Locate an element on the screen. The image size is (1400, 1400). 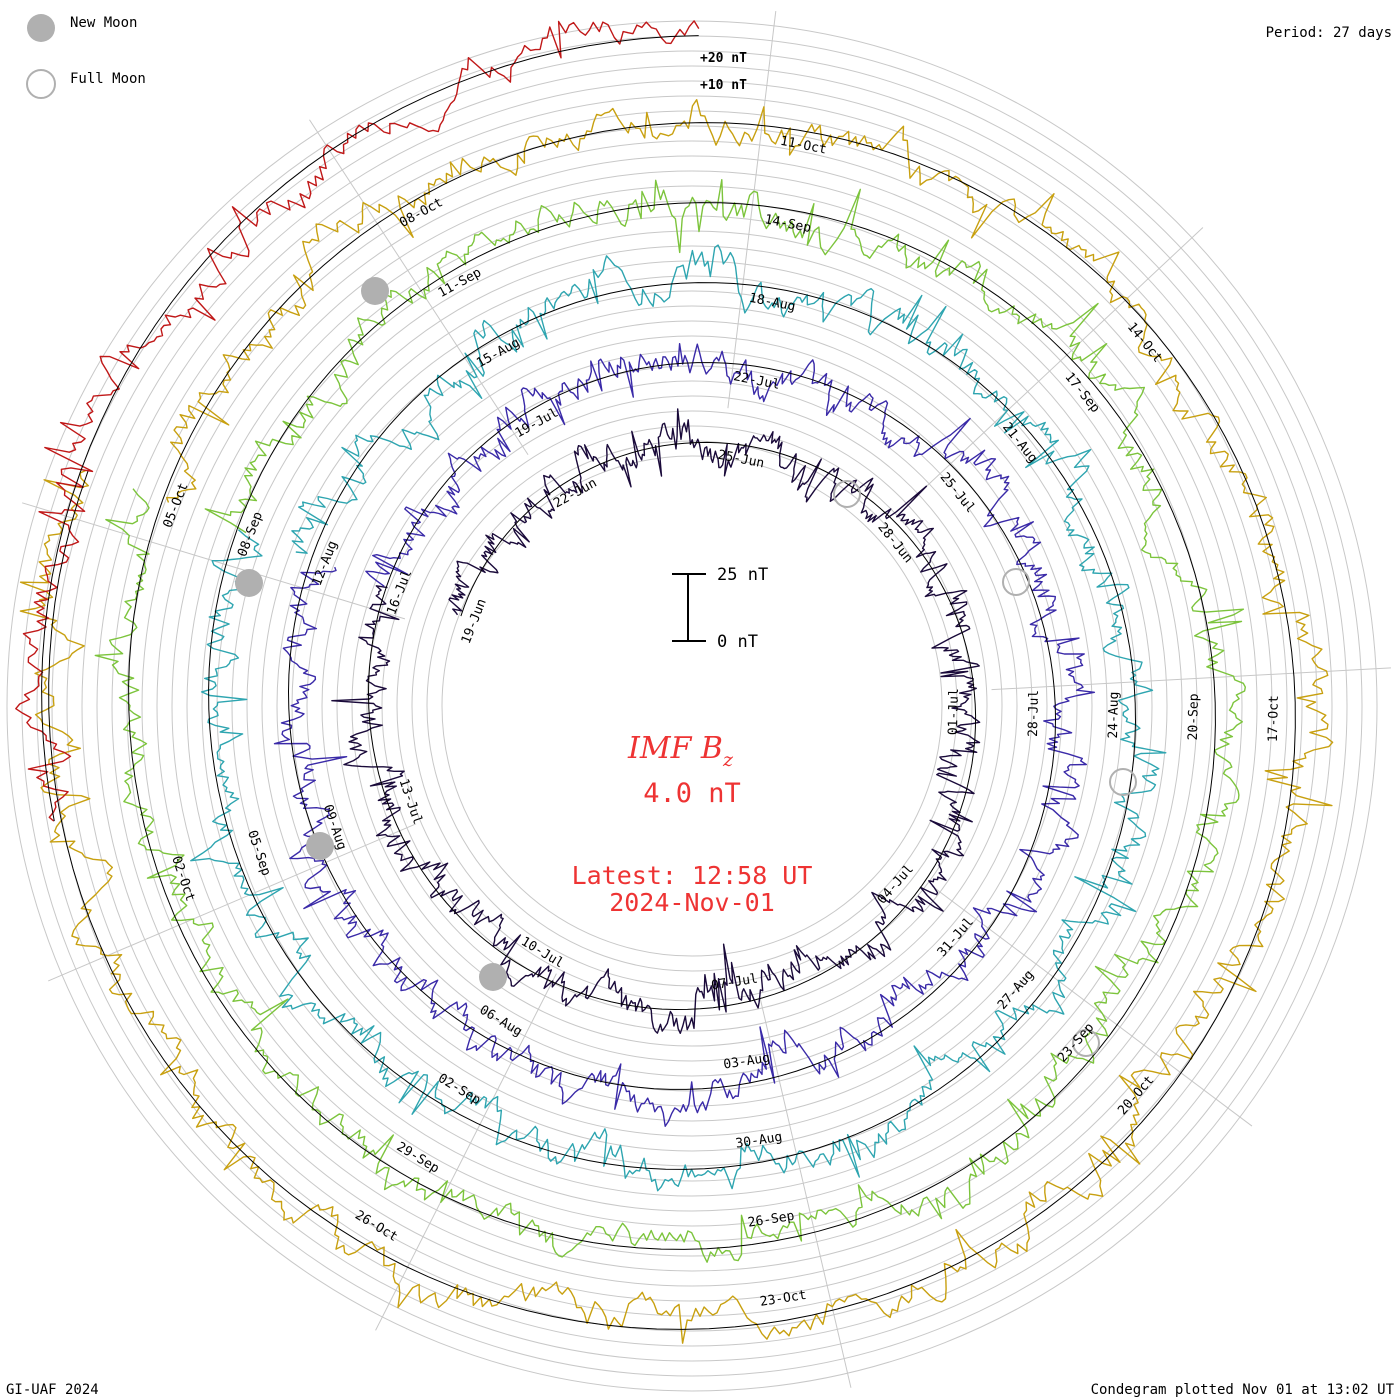
date-label: 24-Aug is located at coordinates (1114, 714).